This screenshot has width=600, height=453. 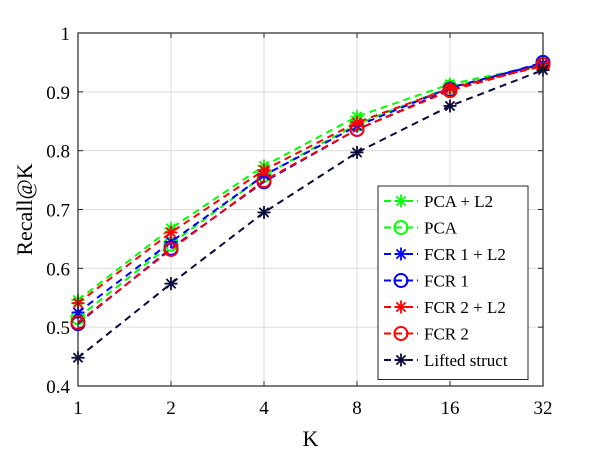 I want to click on y-tick-label: 0.7, so click(x=58, y=211).